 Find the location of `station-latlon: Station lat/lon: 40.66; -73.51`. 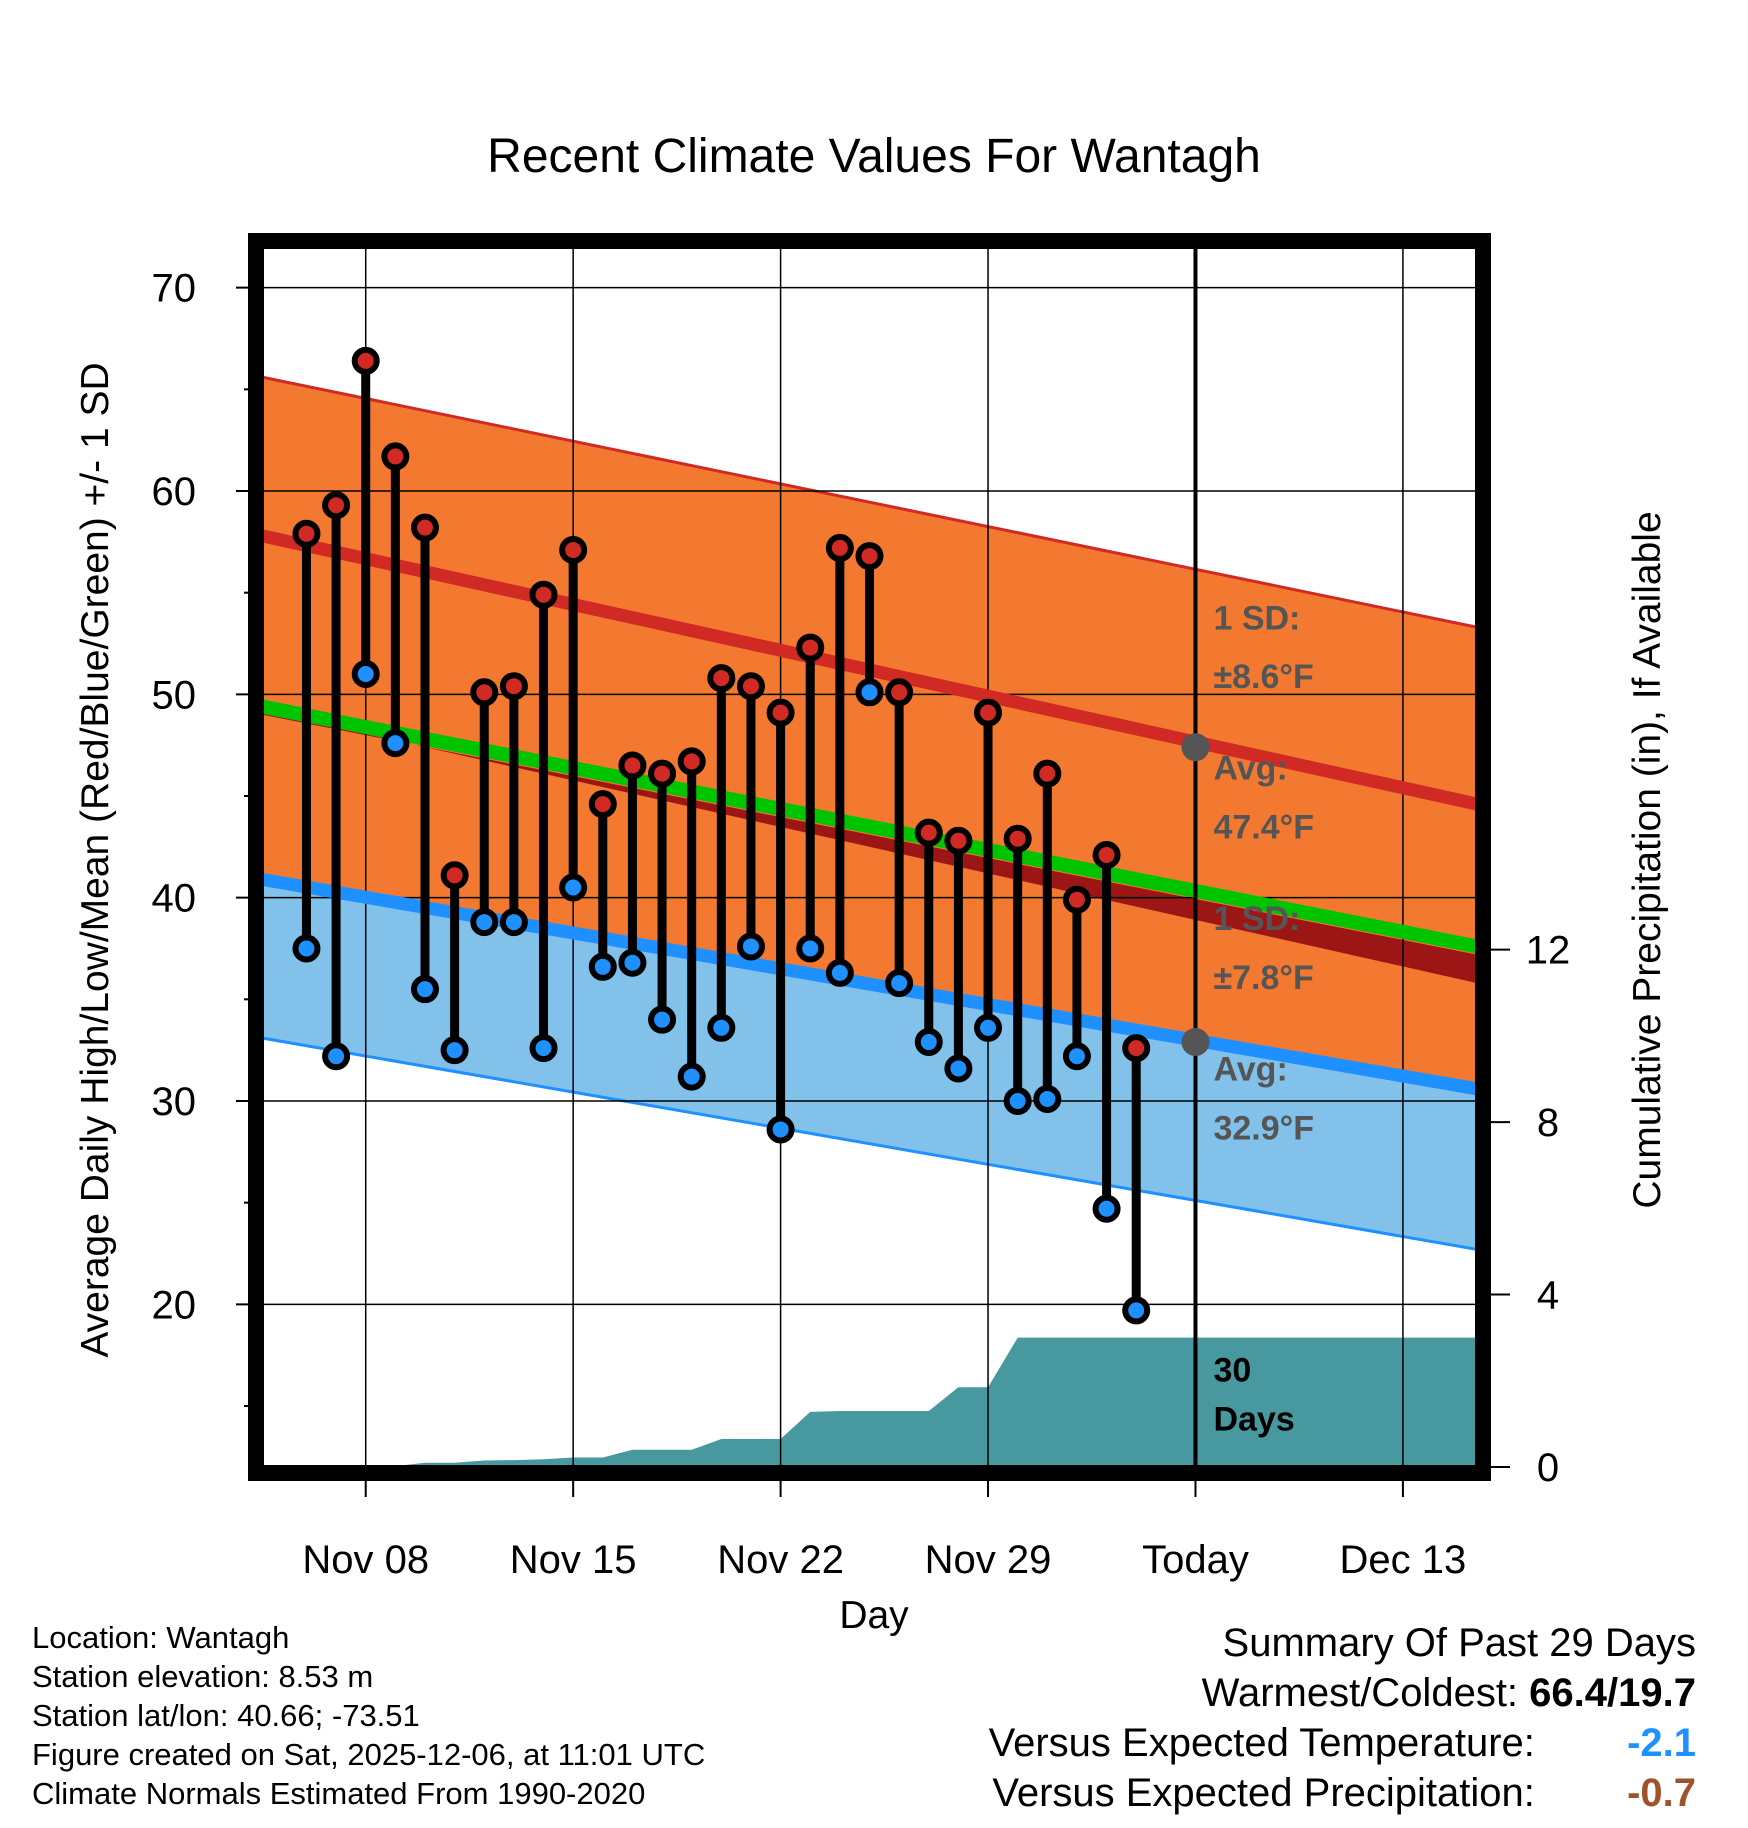

station-latlon: Station lat/lon: 40.66; -73.51 is located at coordinates (226, 1715).